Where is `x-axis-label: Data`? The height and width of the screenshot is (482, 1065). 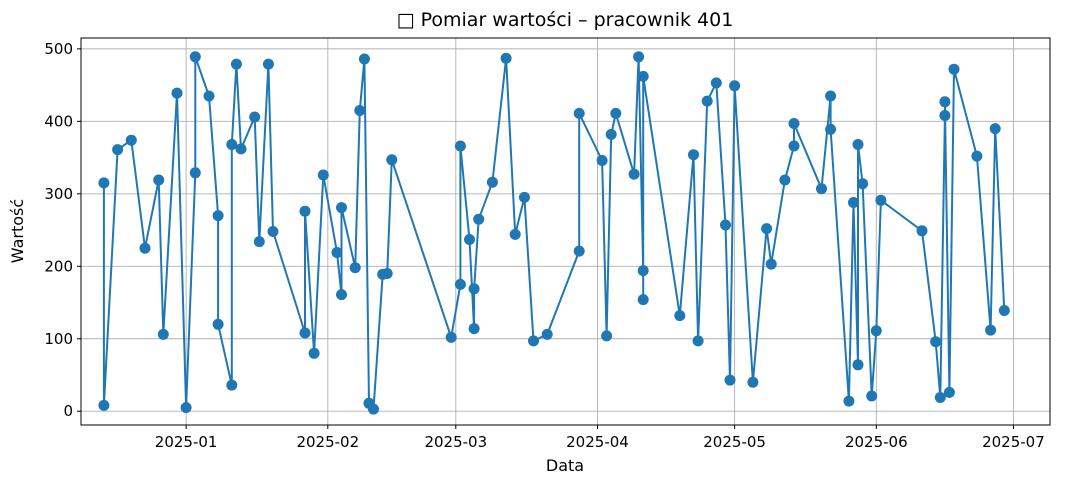
x-axis-label: Data is located at coordinates (565, 465).